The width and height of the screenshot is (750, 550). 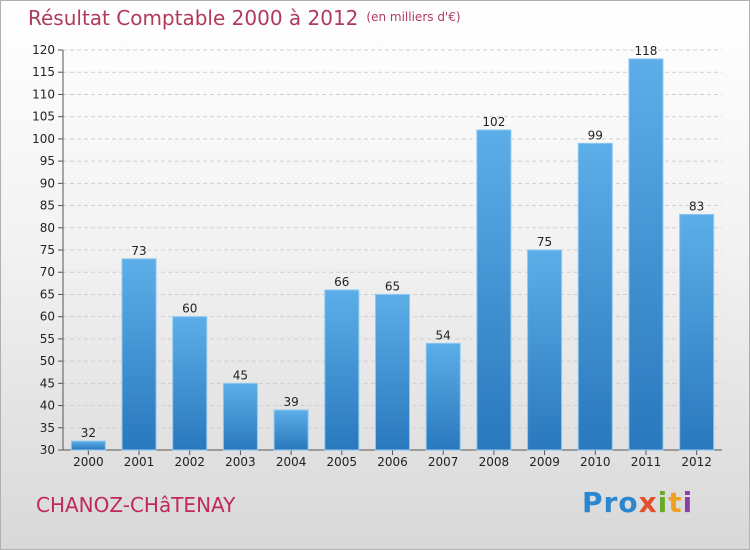 I want to click on y-tick-label: 65, so click(x=47, y=294).